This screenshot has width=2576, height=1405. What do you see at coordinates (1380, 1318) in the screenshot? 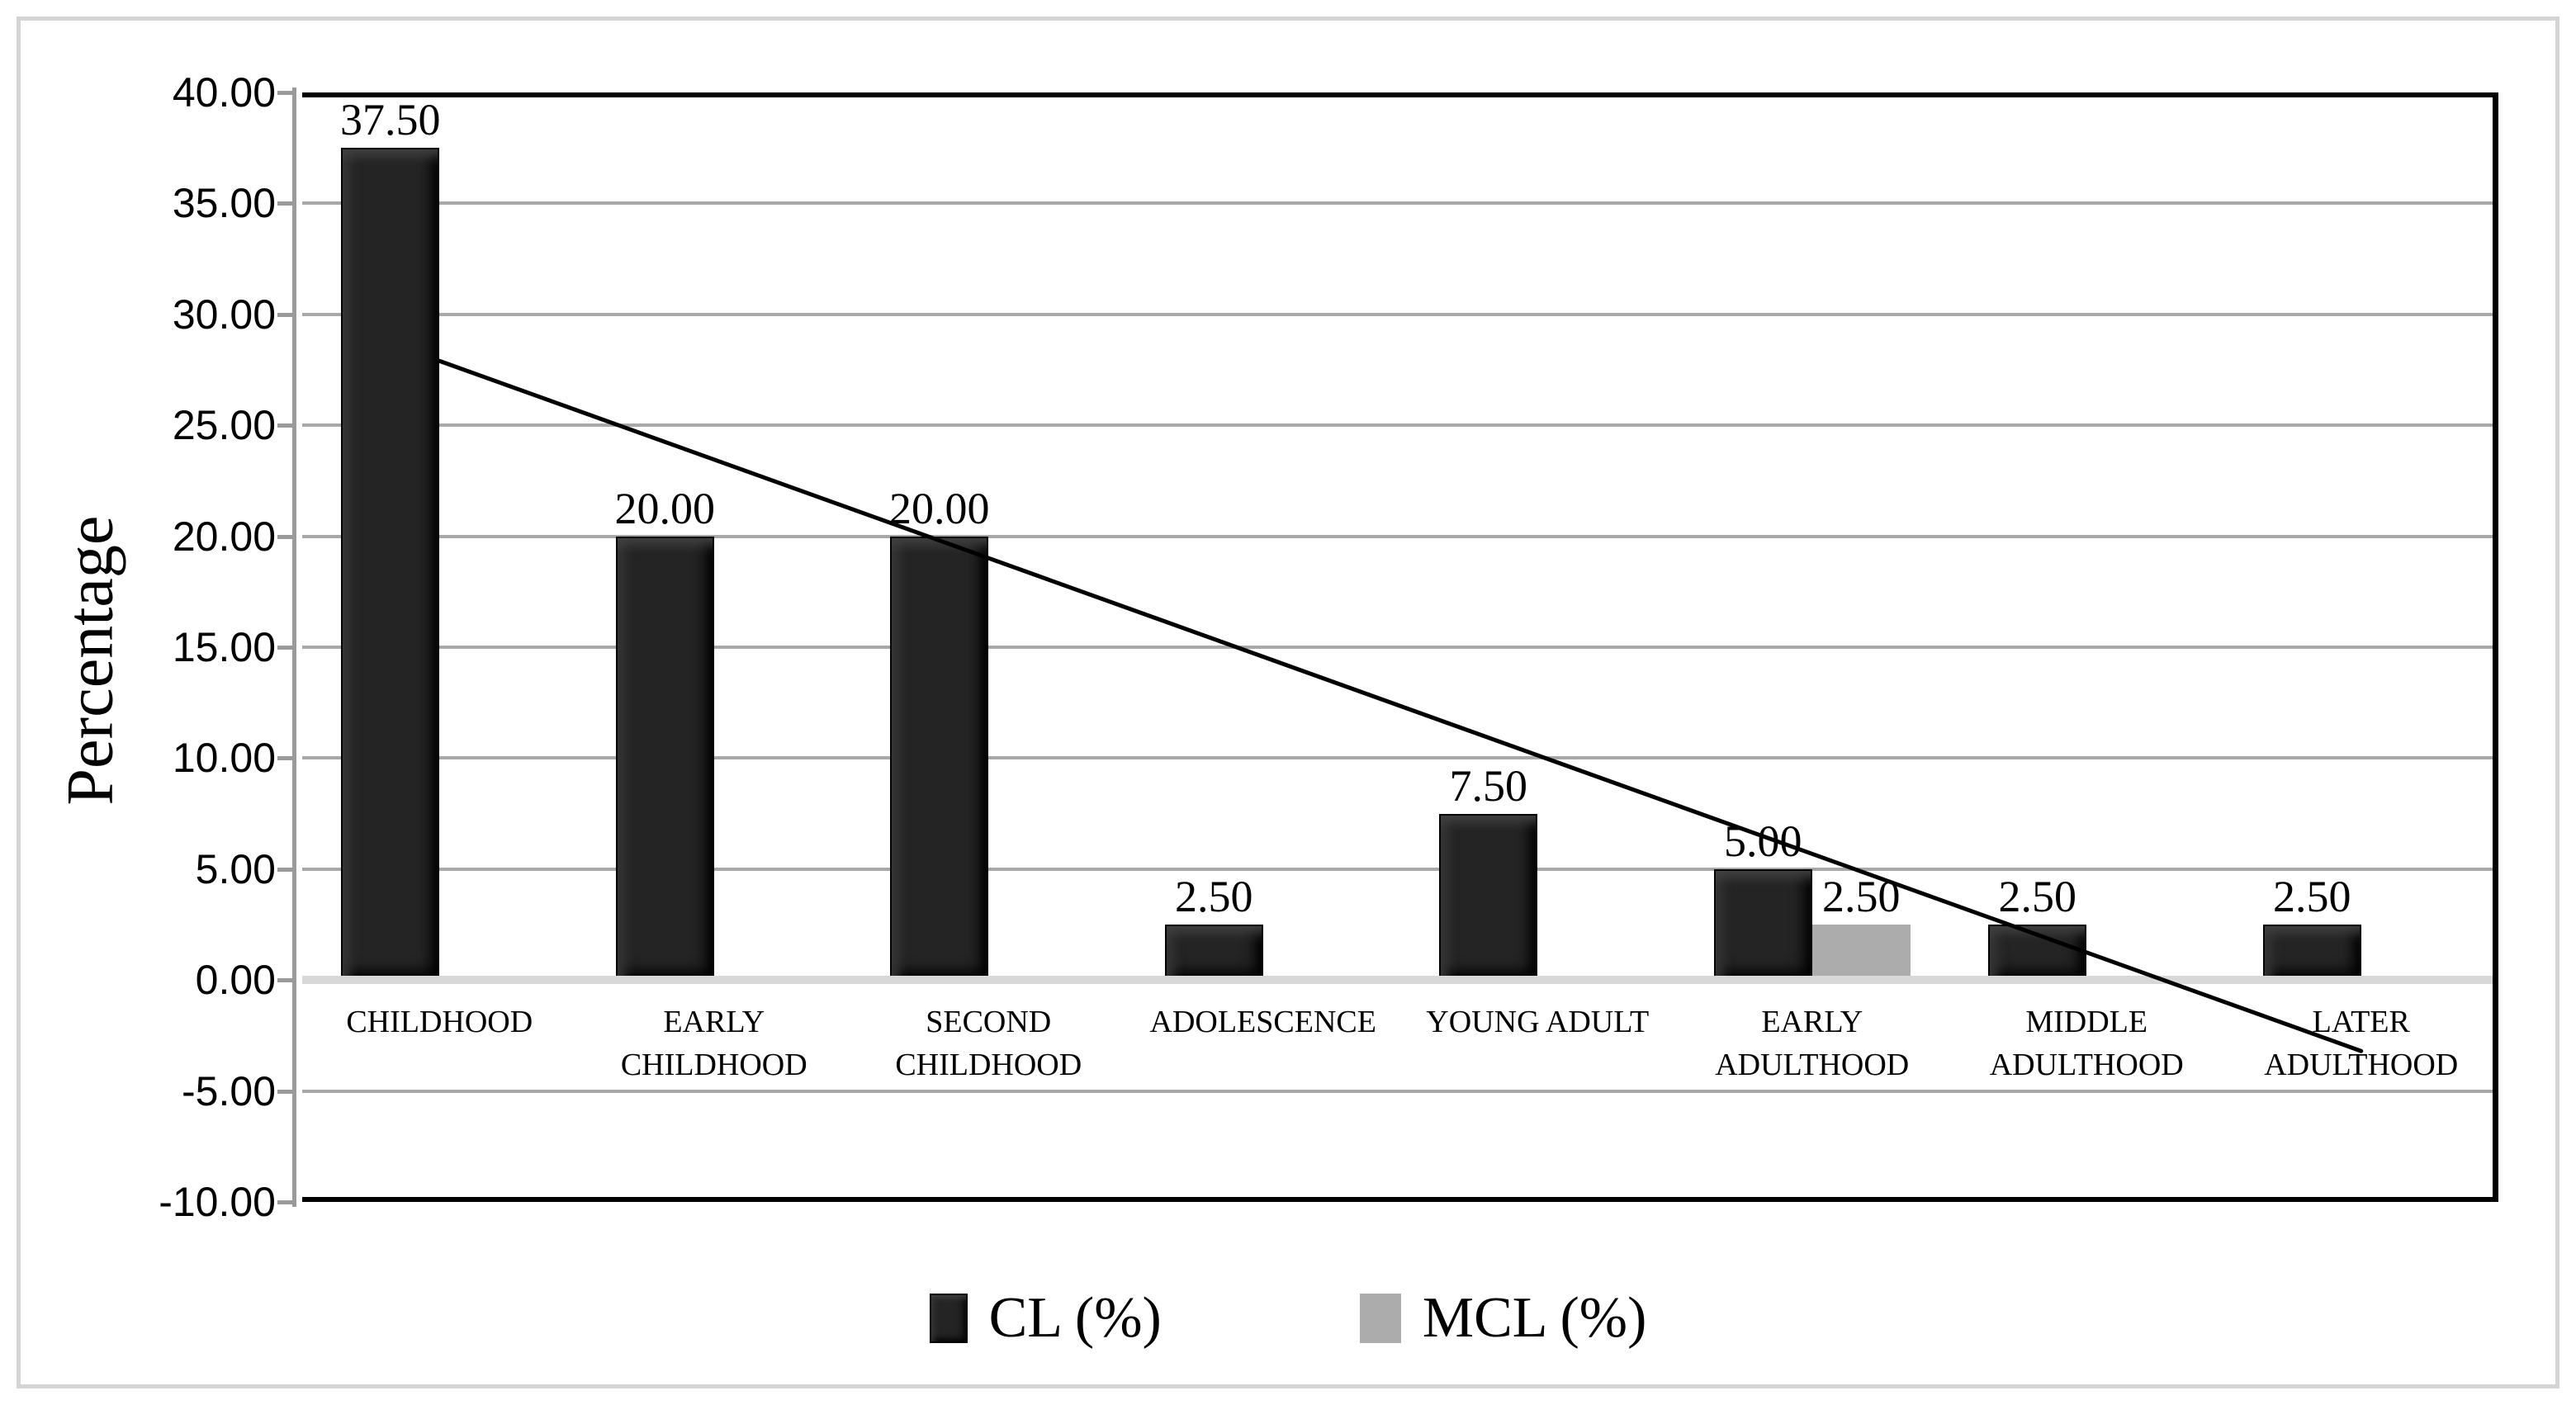
I see `legend-swatch-mcl` at bounding box center [1380, 1318].